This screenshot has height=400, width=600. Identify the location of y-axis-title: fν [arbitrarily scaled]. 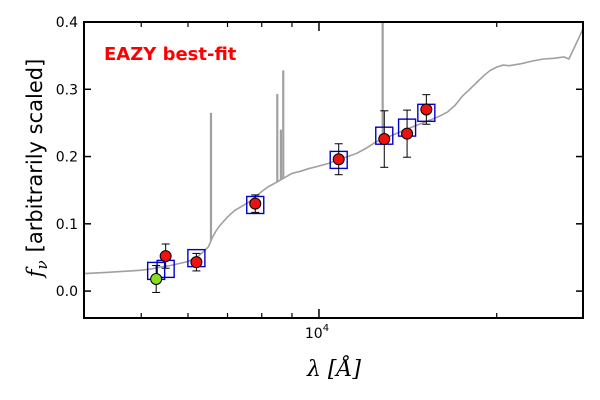
(37, 169).